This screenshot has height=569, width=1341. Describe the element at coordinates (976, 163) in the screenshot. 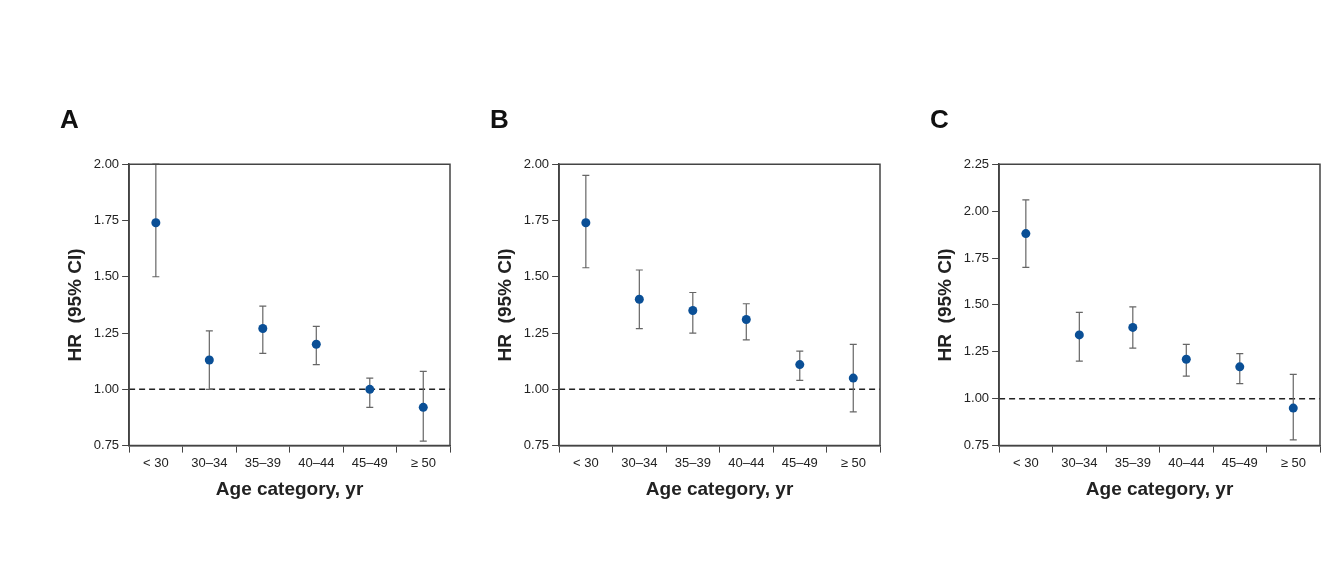

I see `y-tick-label: 2.25` at that location.